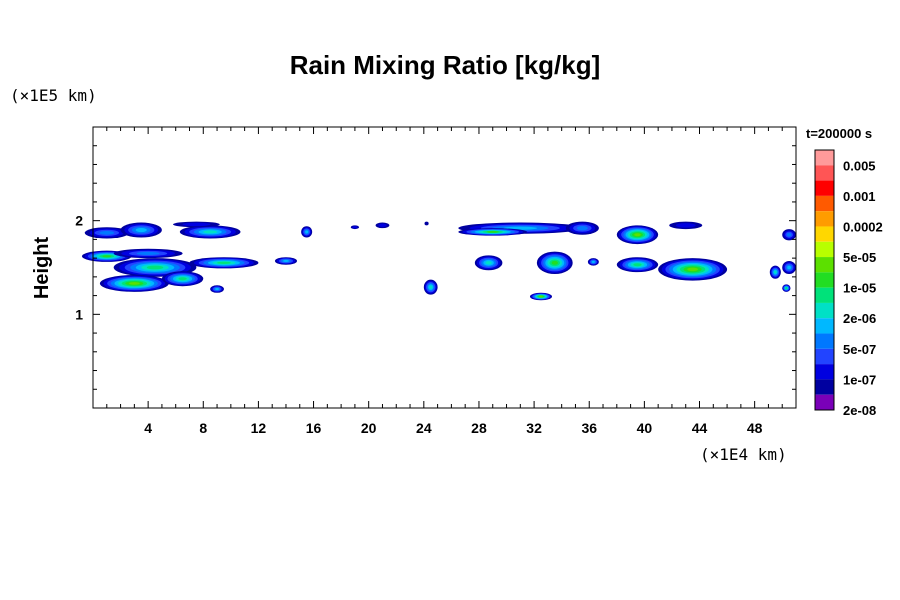 The height and width of the screenshot is (600, 900). I want to click on x-tick-label: 16, so click(314, 428).